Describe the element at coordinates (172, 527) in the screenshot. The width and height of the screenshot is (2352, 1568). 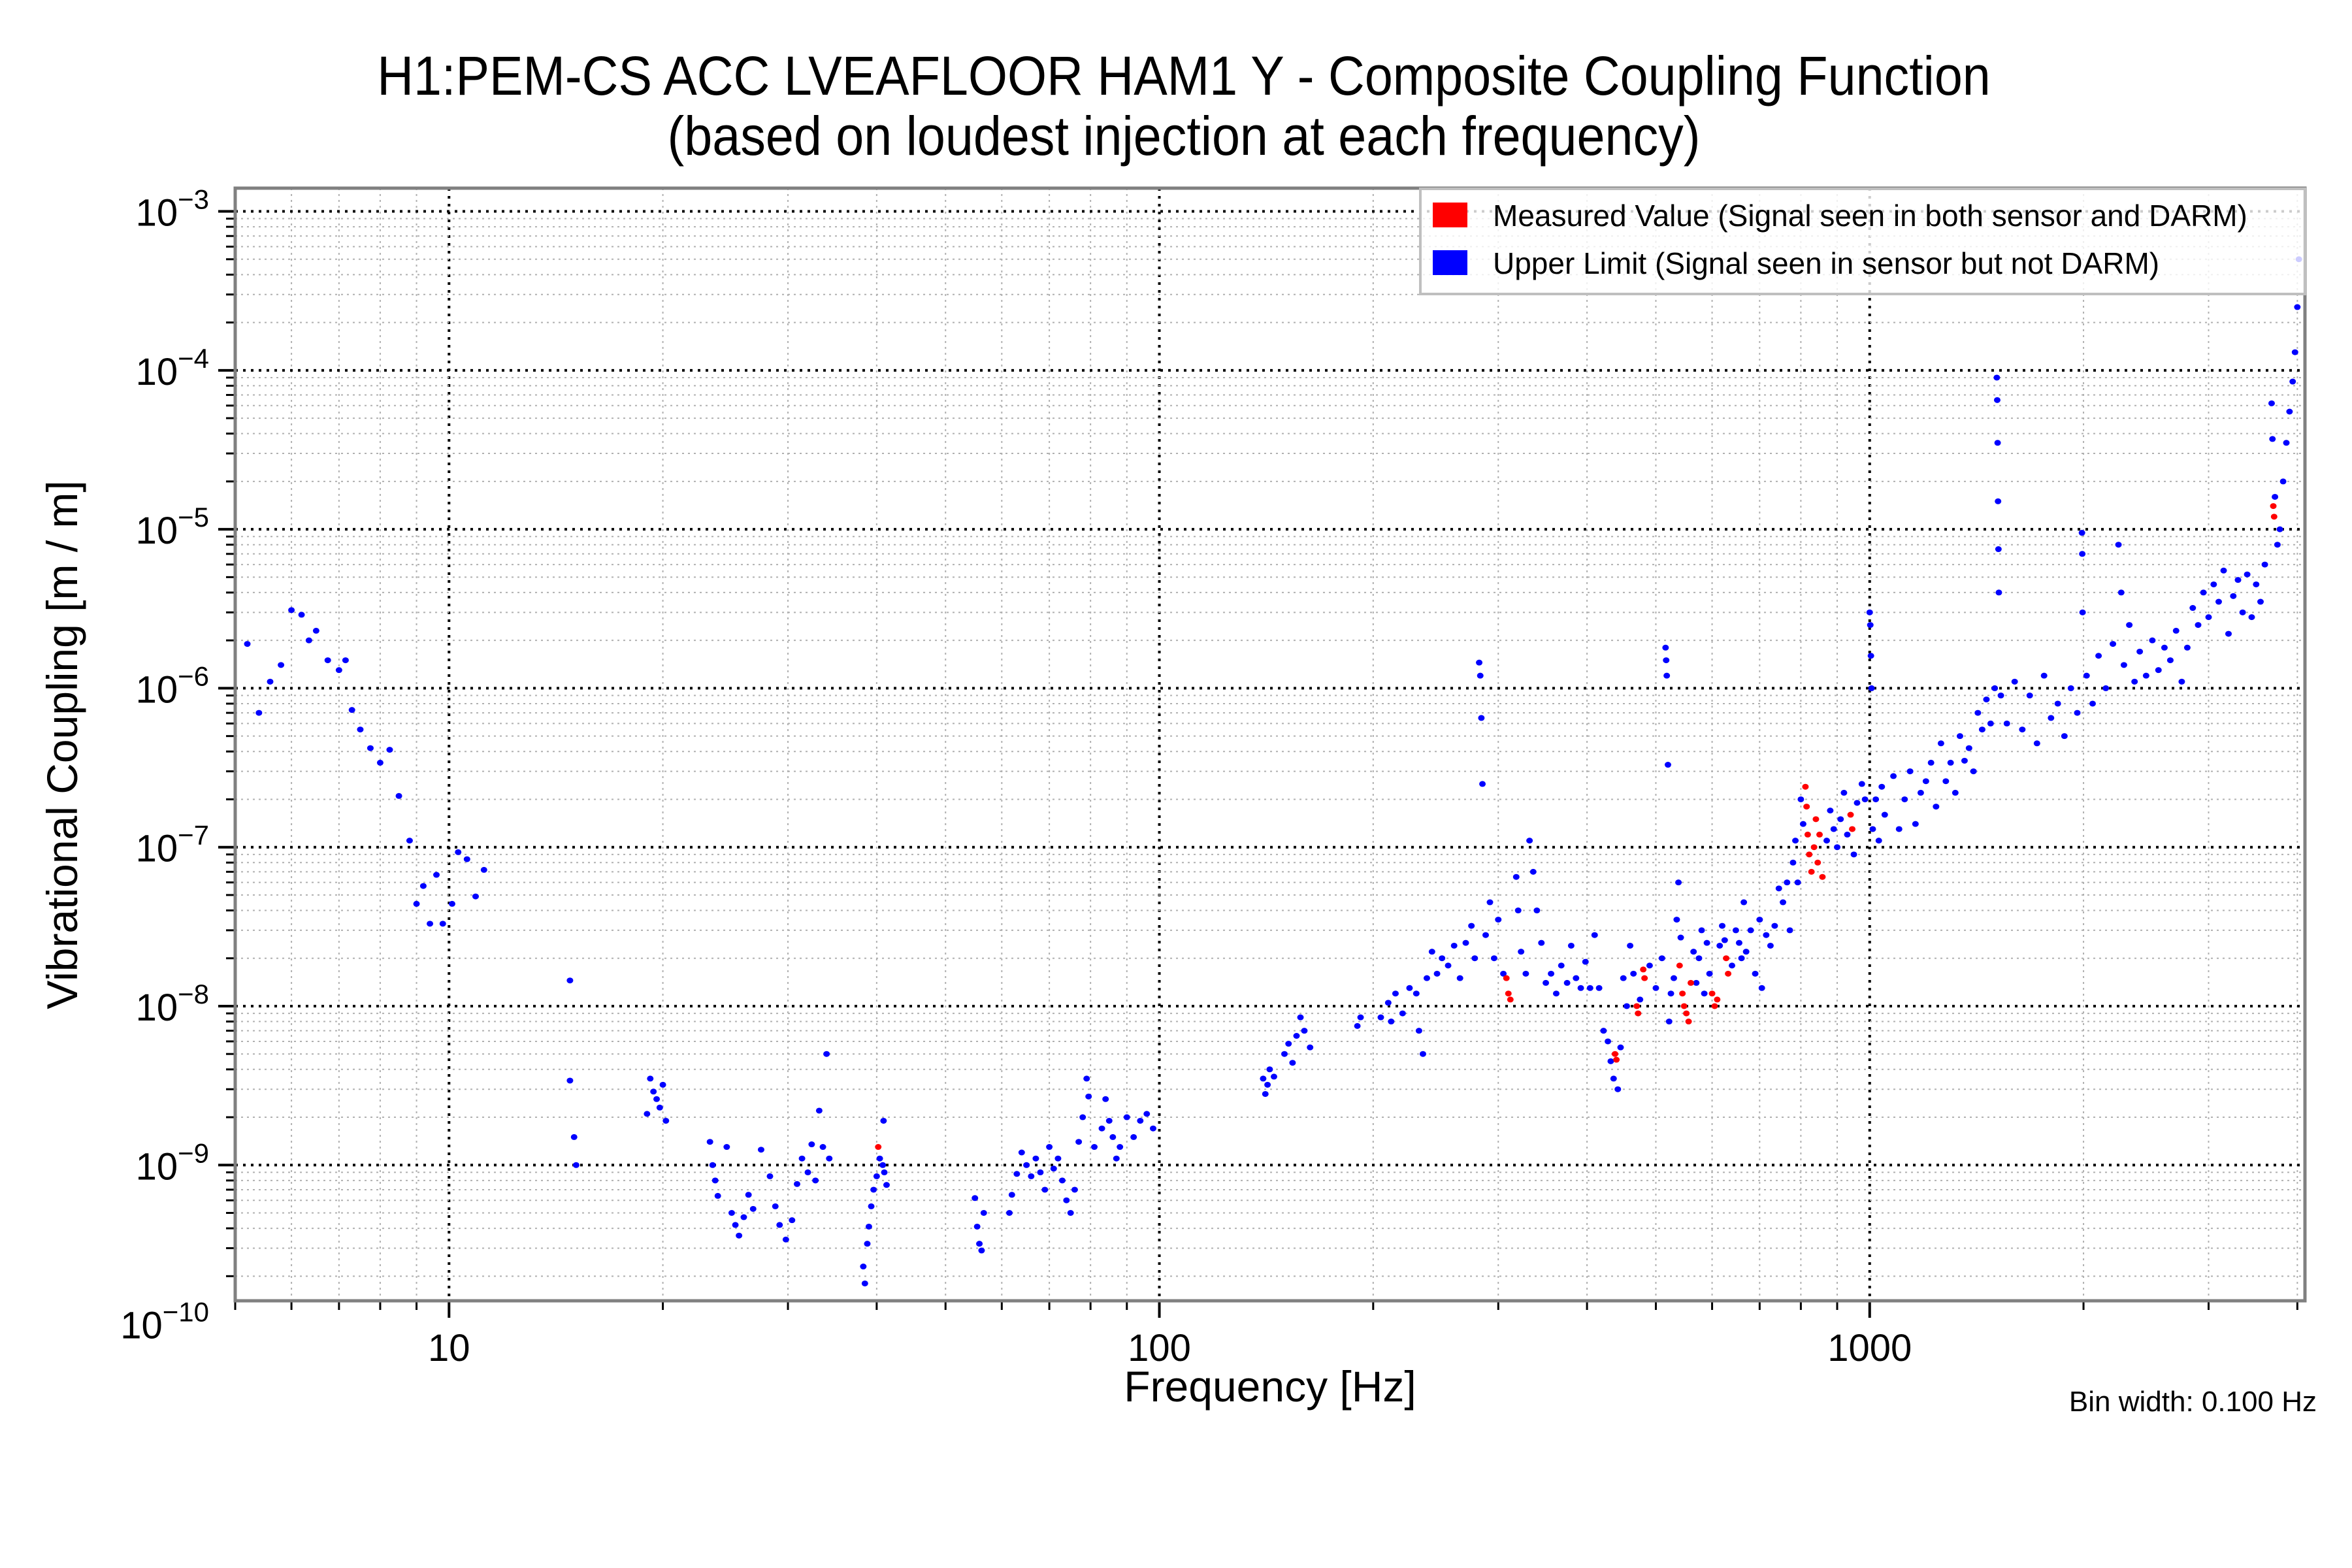
I see `y-tick-label: 10⁻⁵` at that location.